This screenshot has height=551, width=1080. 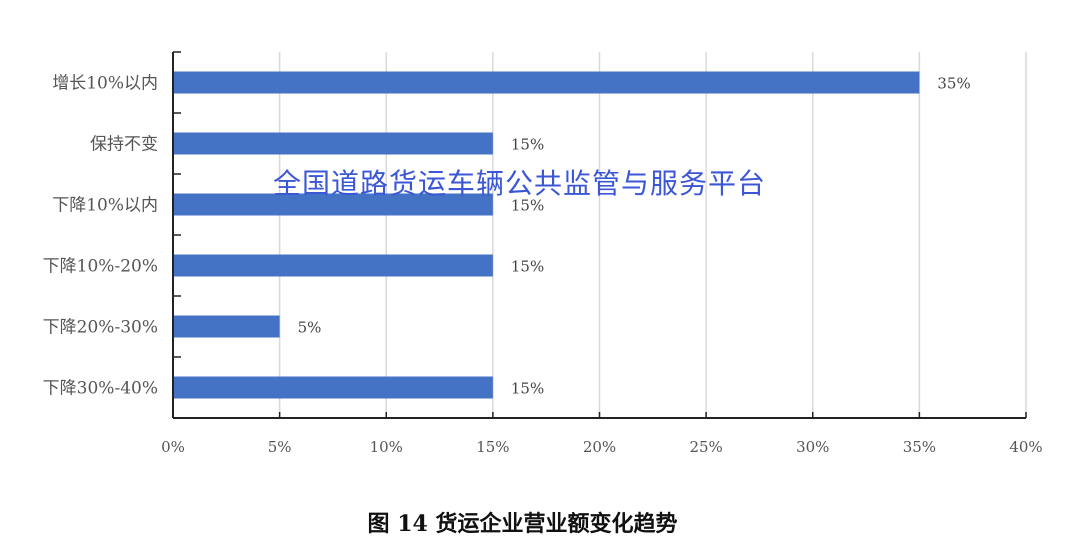 I want to click on x-tick-label: 20%, so click(x=599, y=447).